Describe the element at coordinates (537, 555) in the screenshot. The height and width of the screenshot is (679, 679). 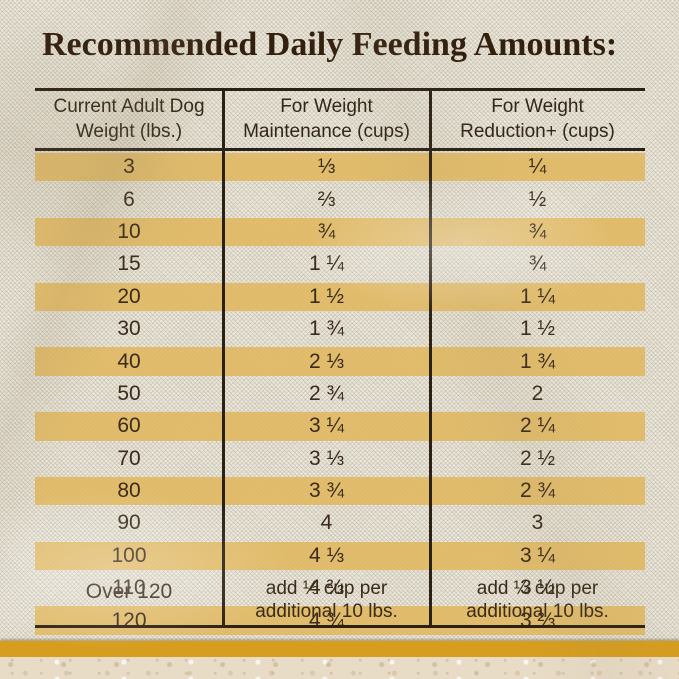
I see `reduction-cell: 3 ¼` at that location.